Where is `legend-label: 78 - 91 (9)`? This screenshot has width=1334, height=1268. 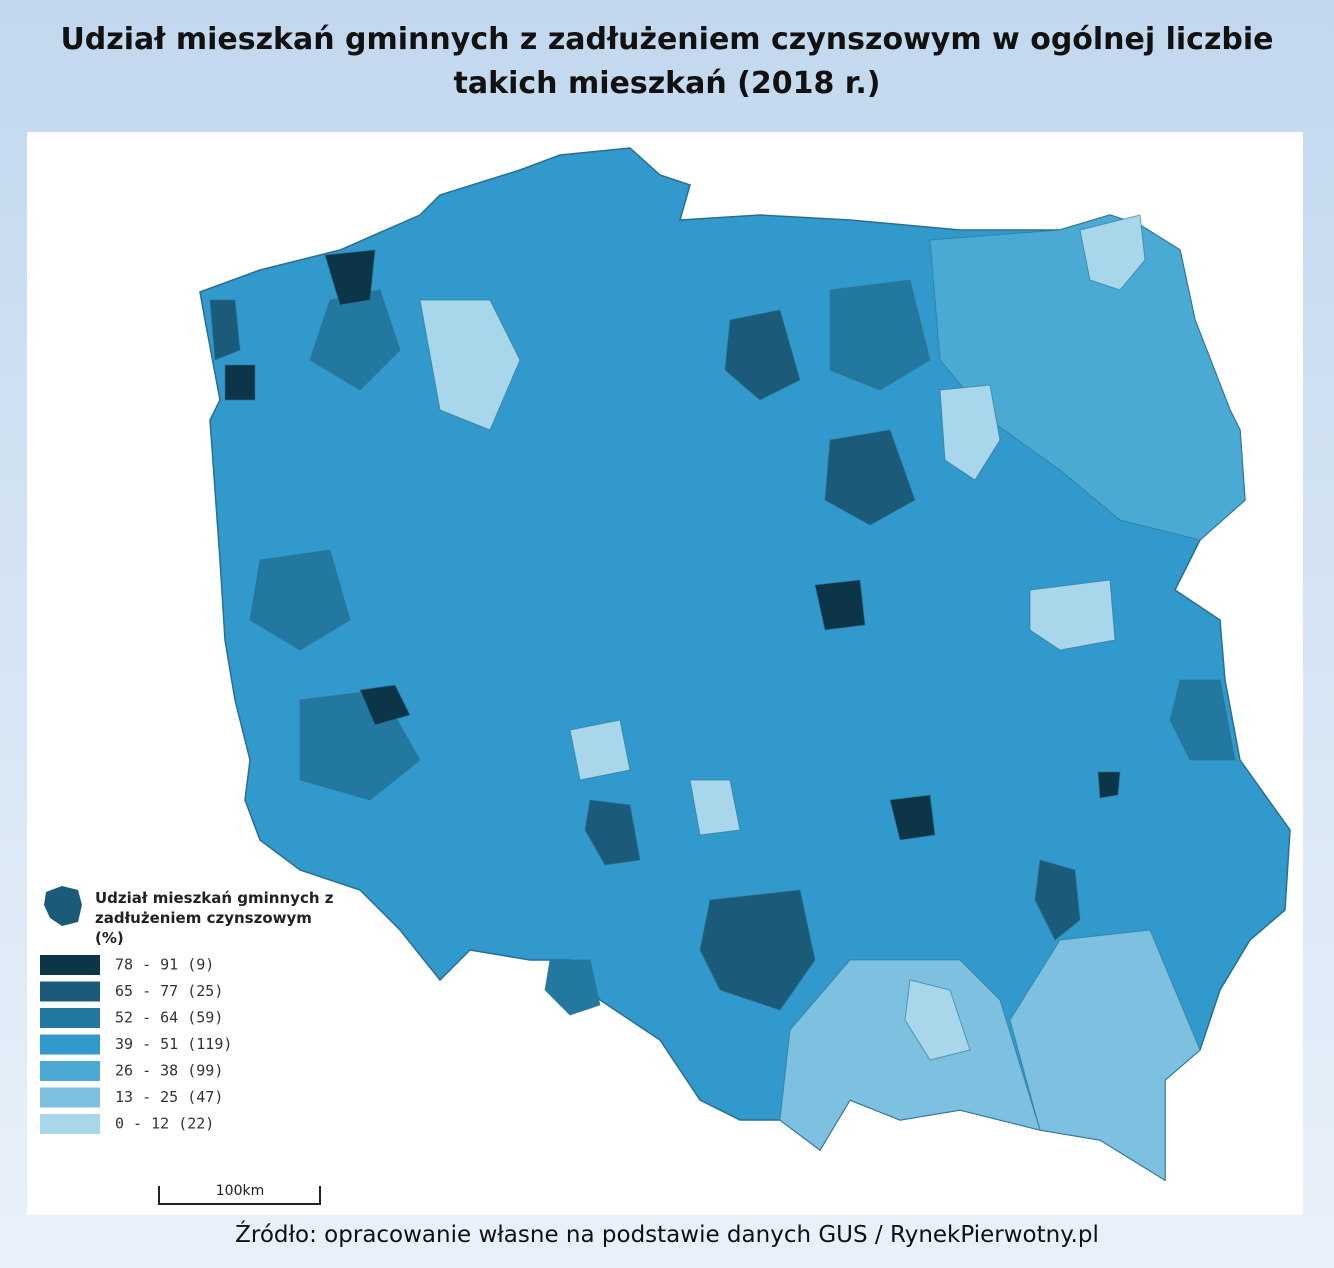 legend-label: 78 - 91 (9) is located at coordinates (164, 965).